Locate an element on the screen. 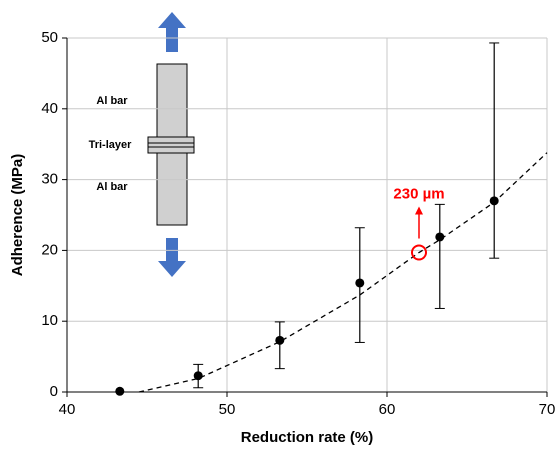 The width and height of the screenshot is (557, 456). annotation-arrowhead is located at coordinates (419, 210).